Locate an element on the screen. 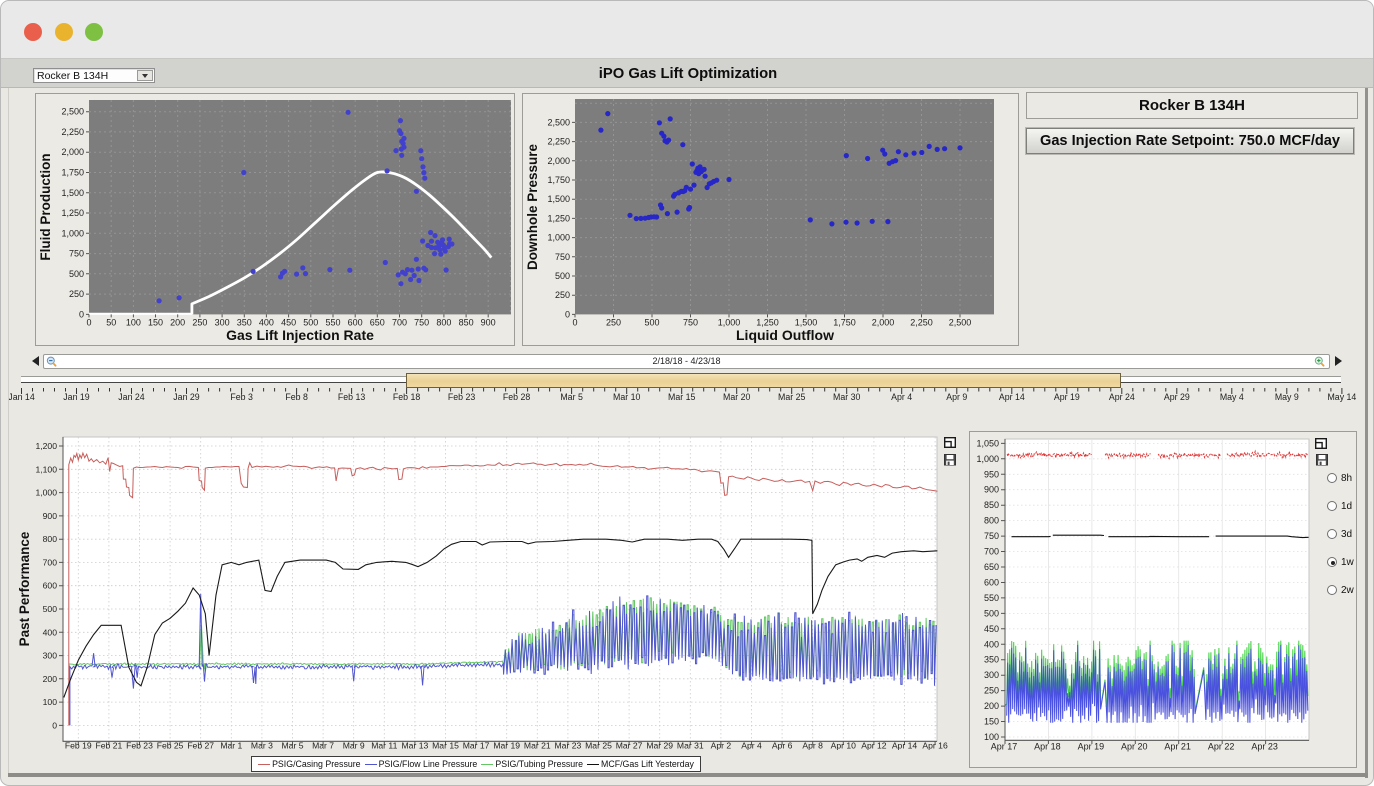 This screenshot has width=1374, height=786. svg-text: Apr 2 is located at coordinates (721, 746).